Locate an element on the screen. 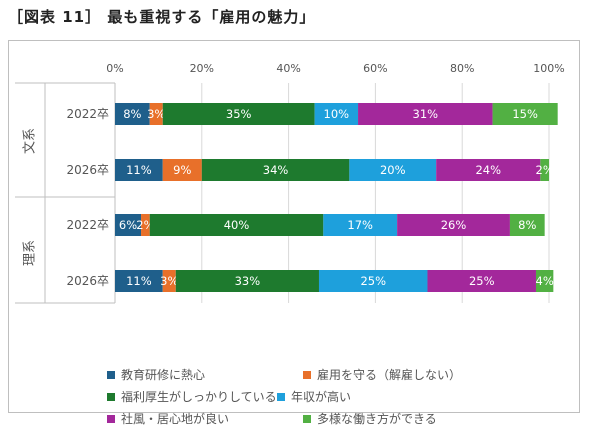 This screenshot has height=427, width=591. data-label: 40% is located at coordinates (237, 225).